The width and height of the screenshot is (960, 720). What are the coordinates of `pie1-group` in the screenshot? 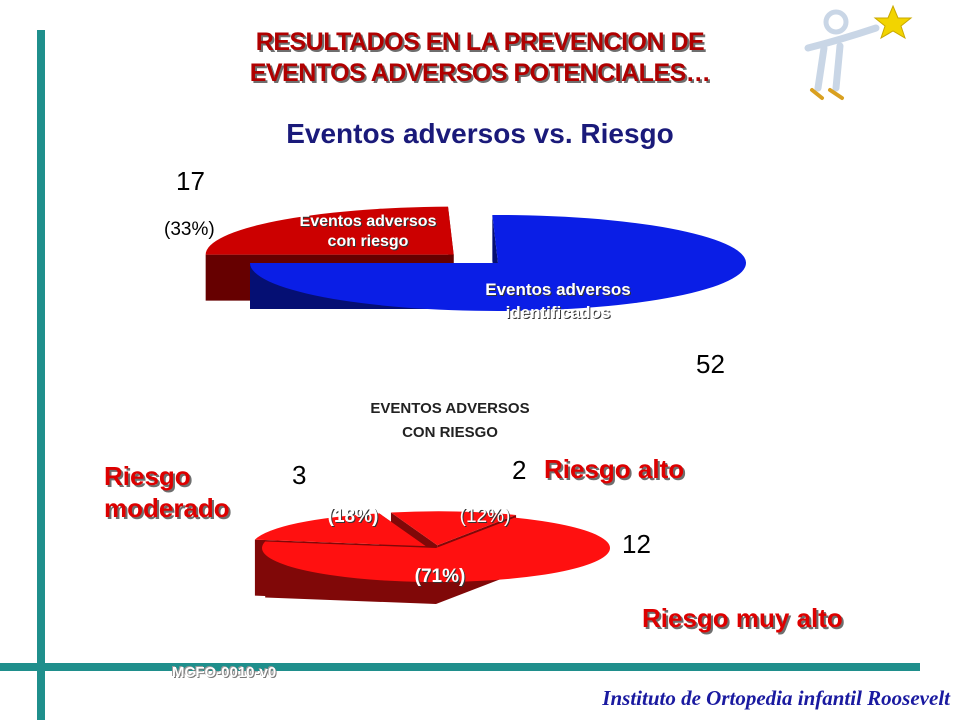 It's located at (475, 259).